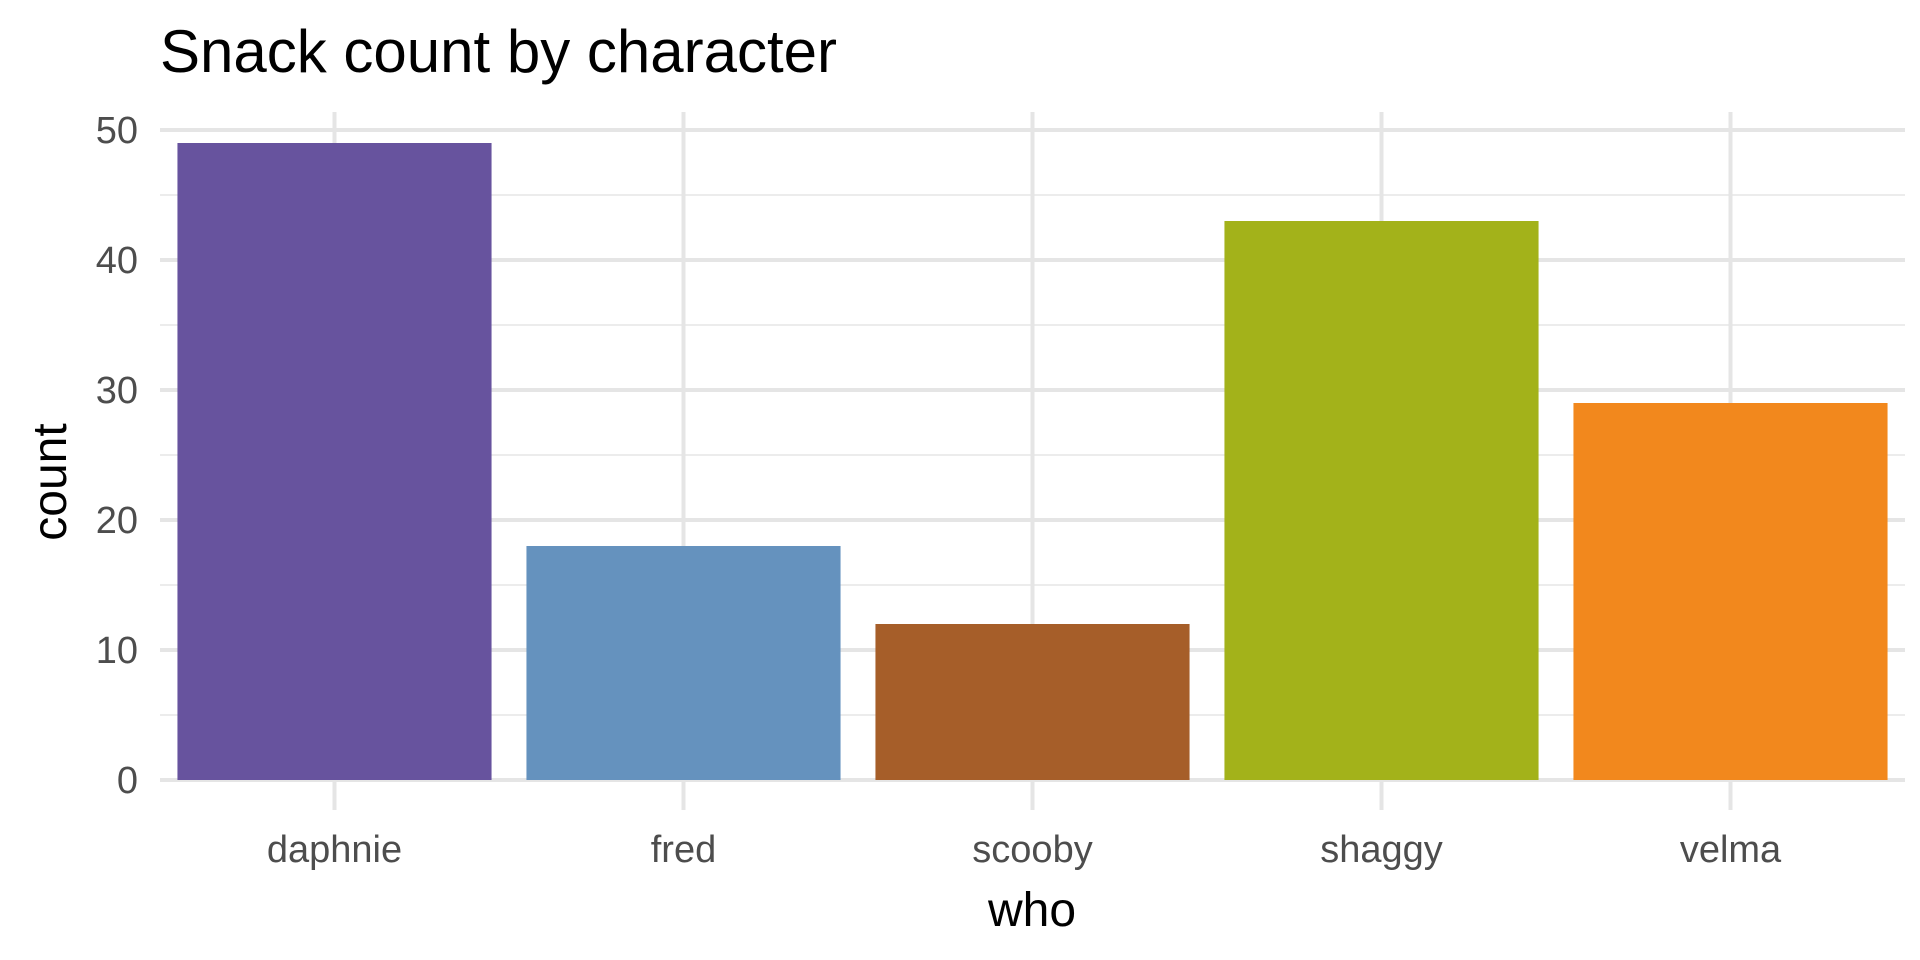  What do you see at coordinates (117, 521) in the screenshot?
I see `y-tick-label: 20` at bounding box center [117, 521].